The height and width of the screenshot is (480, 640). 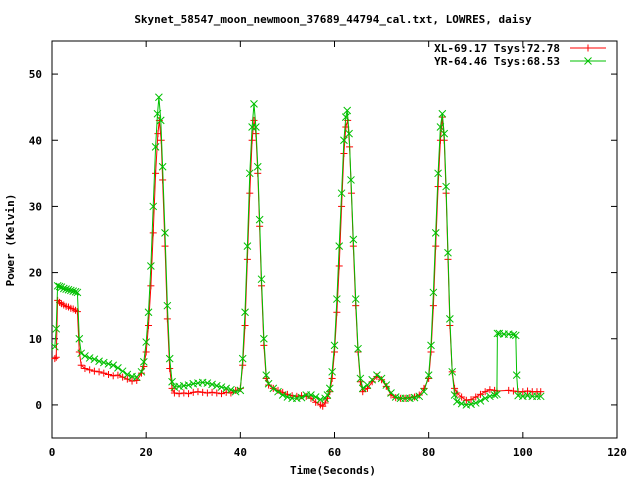 What do you see at coordinates (10, 240) in the screenshot?
I see `y-axis-label: Power (Kelvin)` at bounding box center [10, 240].